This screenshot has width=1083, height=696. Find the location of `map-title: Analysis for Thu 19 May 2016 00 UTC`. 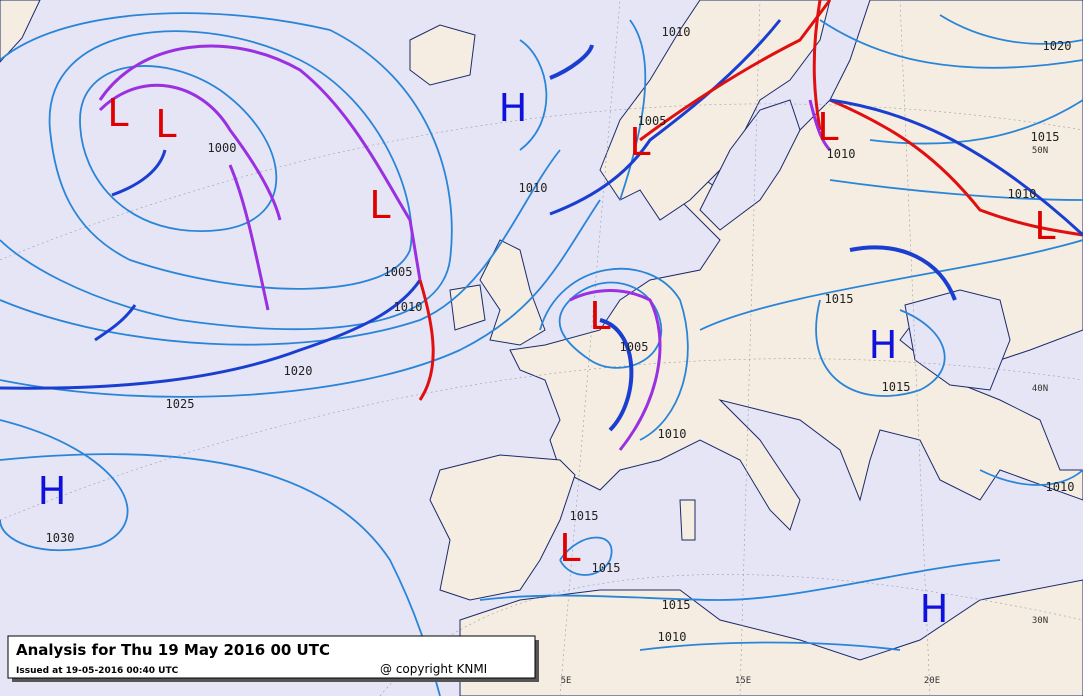

map-title: Analysis for Thu 19 May 2016 00 UTC is located at coordinates (173, 650).